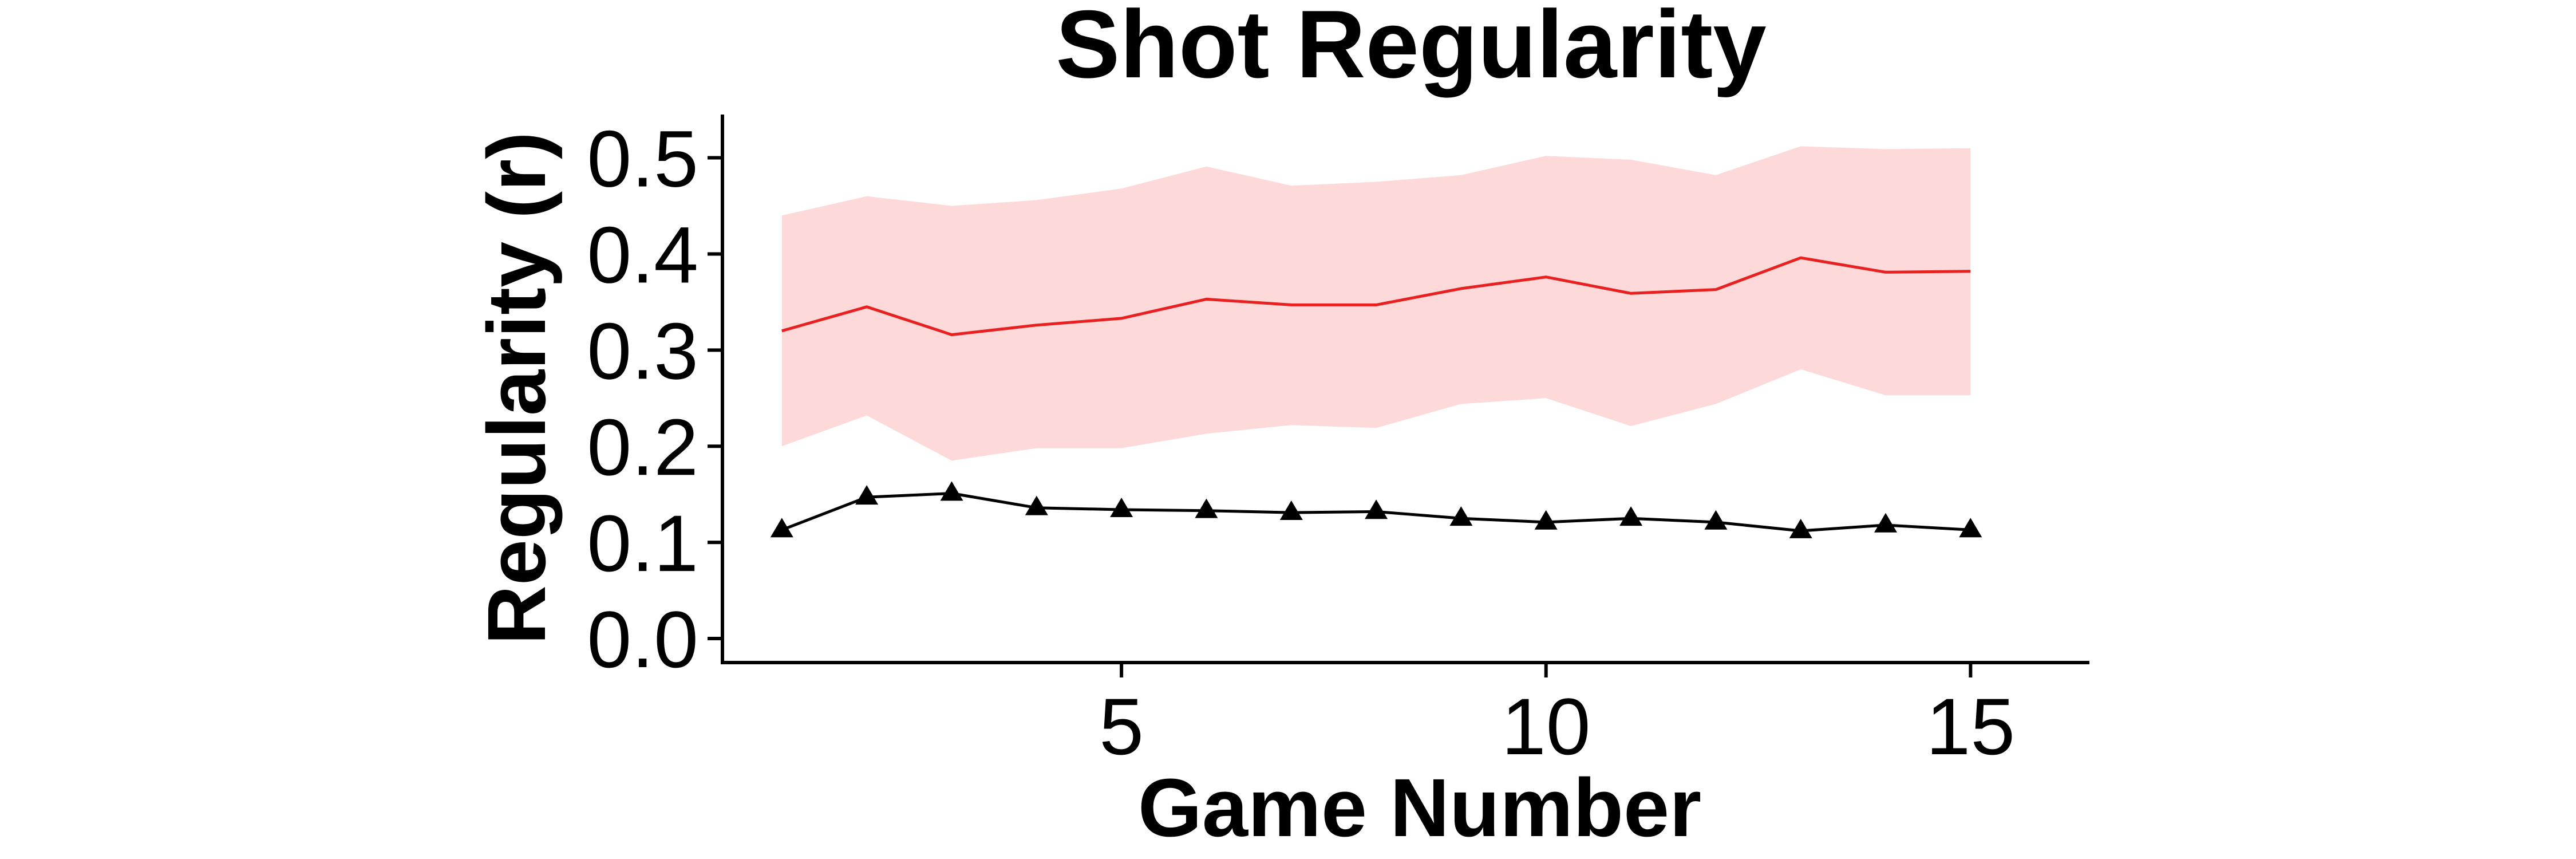 This screenshot has width=2576, height=859. What do you see at coordinates (1546, 726) in the screenshot?
I see `x-tick-label: 10` at bounding box center [1546, 726].